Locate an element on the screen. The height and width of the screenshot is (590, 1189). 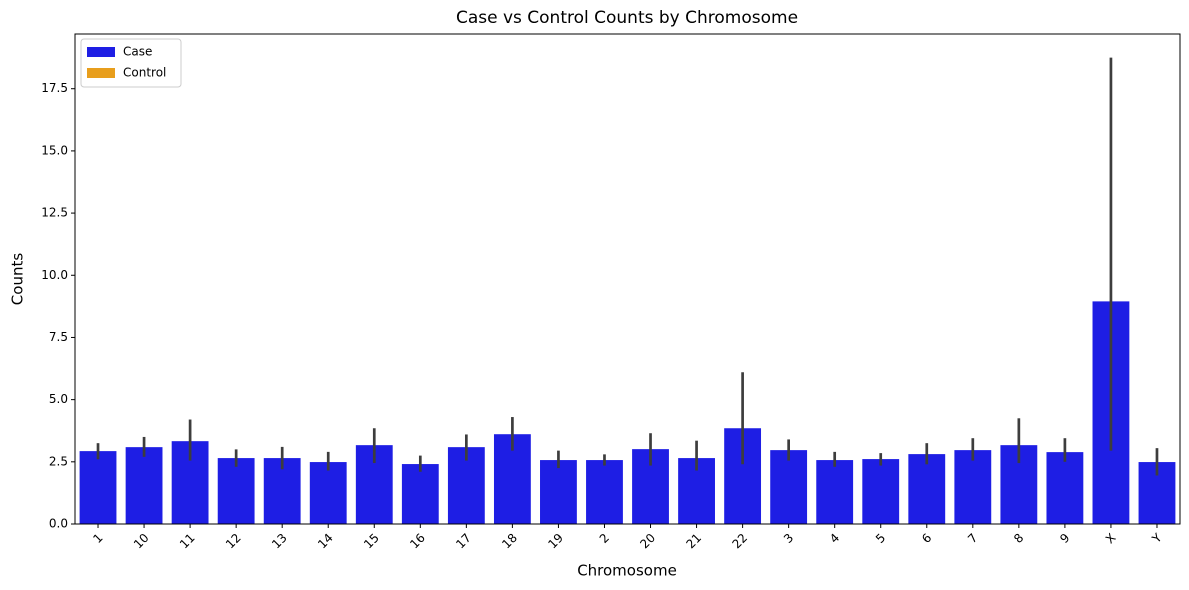
y-tick-label: 12.5 is located at coordinates (54, 213).